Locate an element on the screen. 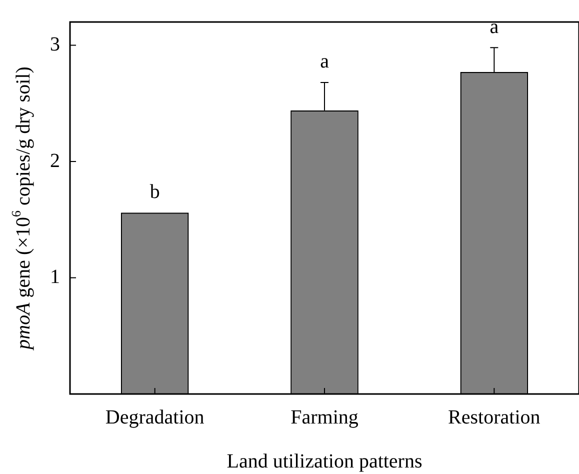  x-tick-label: Farming is located at coordinates (324, 417).